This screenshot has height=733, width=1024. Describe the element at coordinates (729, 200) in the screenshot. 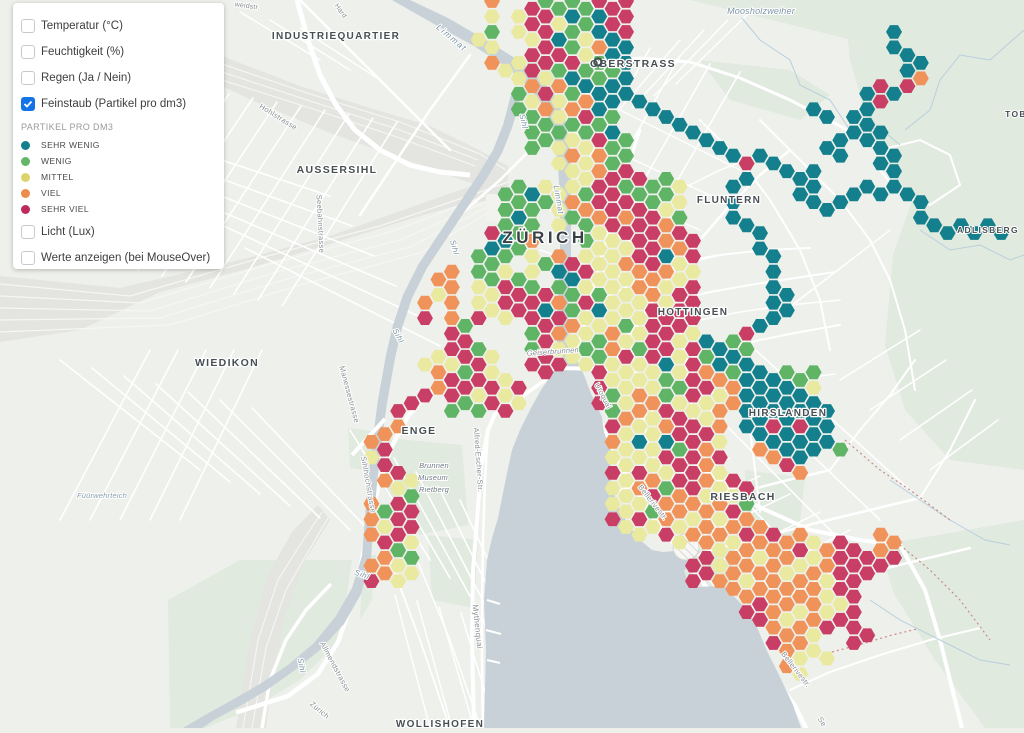

I see `svg-text: FLUNTERN` at that location.